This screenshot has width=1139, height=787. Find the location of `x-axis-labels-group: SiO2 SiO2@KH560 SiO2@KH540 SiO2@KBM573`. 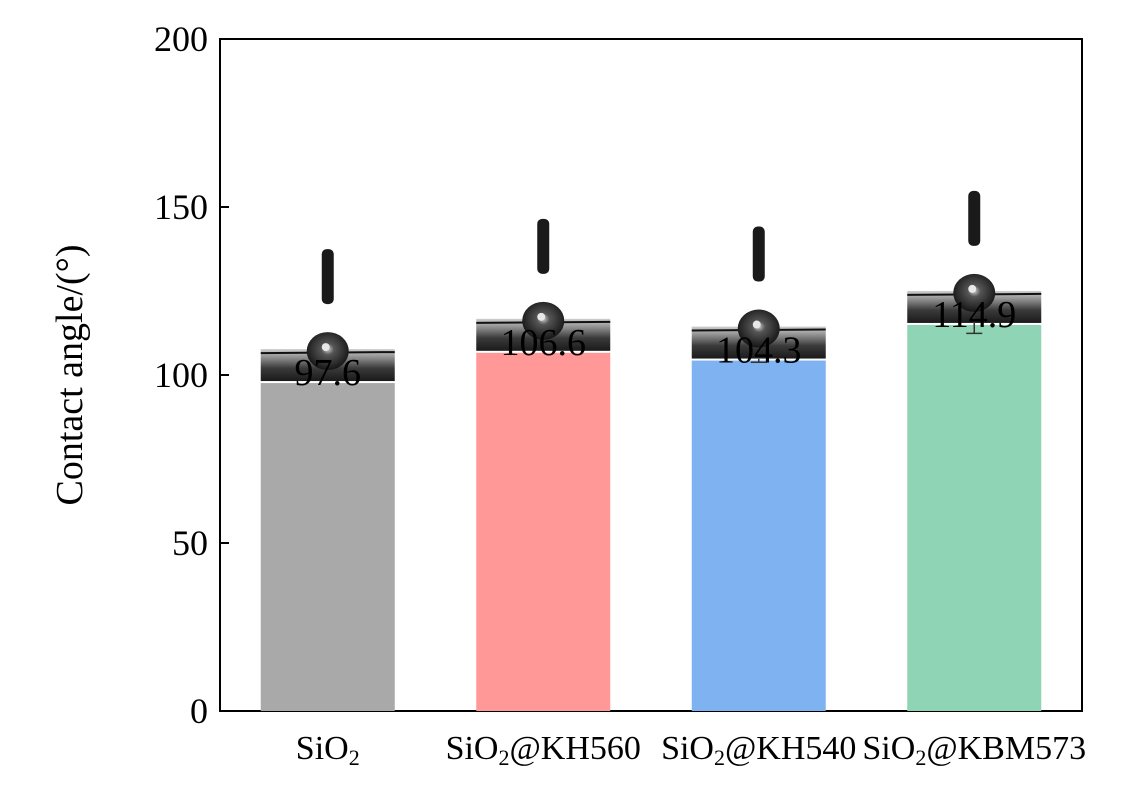

x-axis-labels-group: SiO2 SiO2@KH560 SiO2@KH540 SiO2@KBM573 is located at coordinates (691, 750).